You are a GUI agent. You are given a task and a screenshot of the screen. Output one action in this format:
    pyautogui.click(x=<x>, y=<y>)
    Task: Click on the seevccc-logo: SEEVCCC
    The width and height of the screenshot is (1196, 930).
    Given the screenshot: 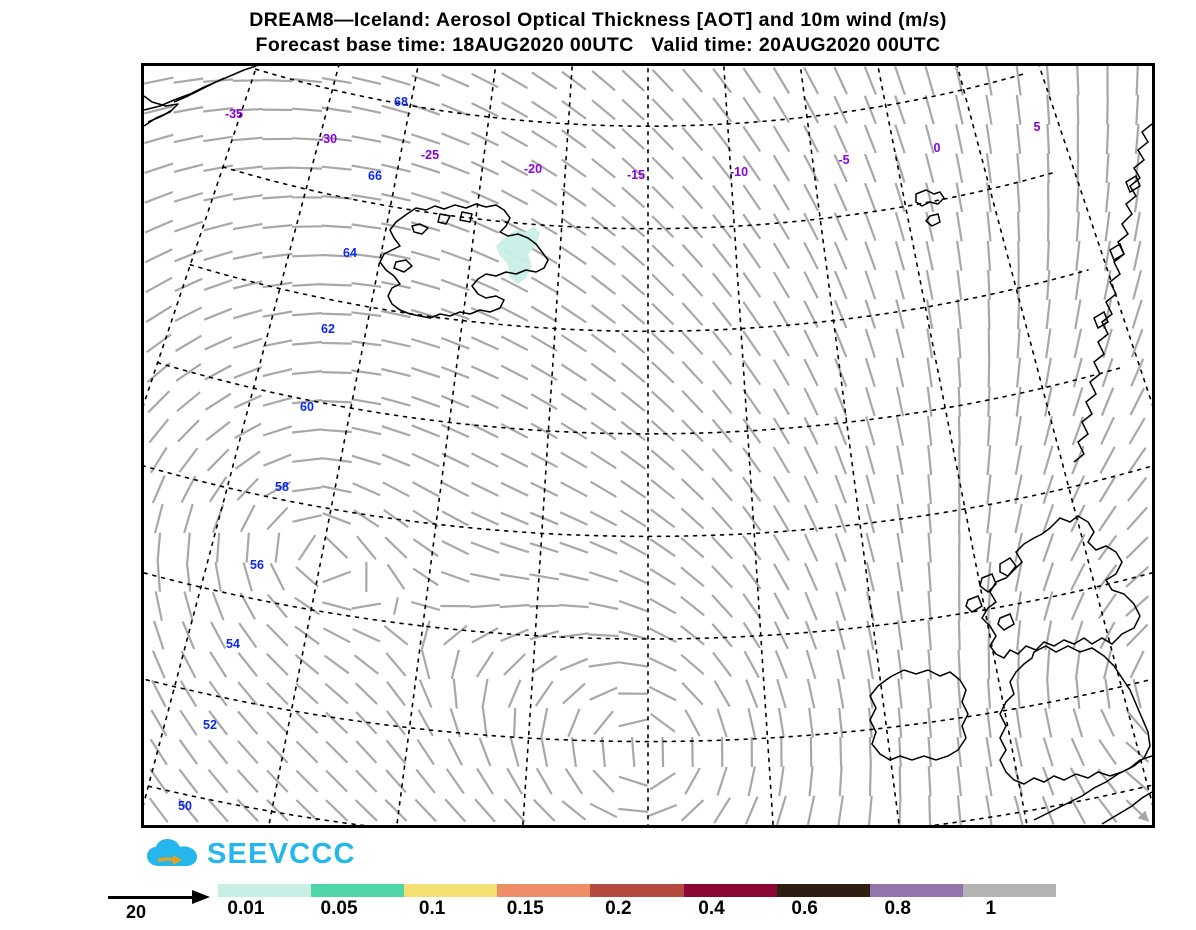 What is the action you would take?
    pyautogui.click(x=251, y=854)
    